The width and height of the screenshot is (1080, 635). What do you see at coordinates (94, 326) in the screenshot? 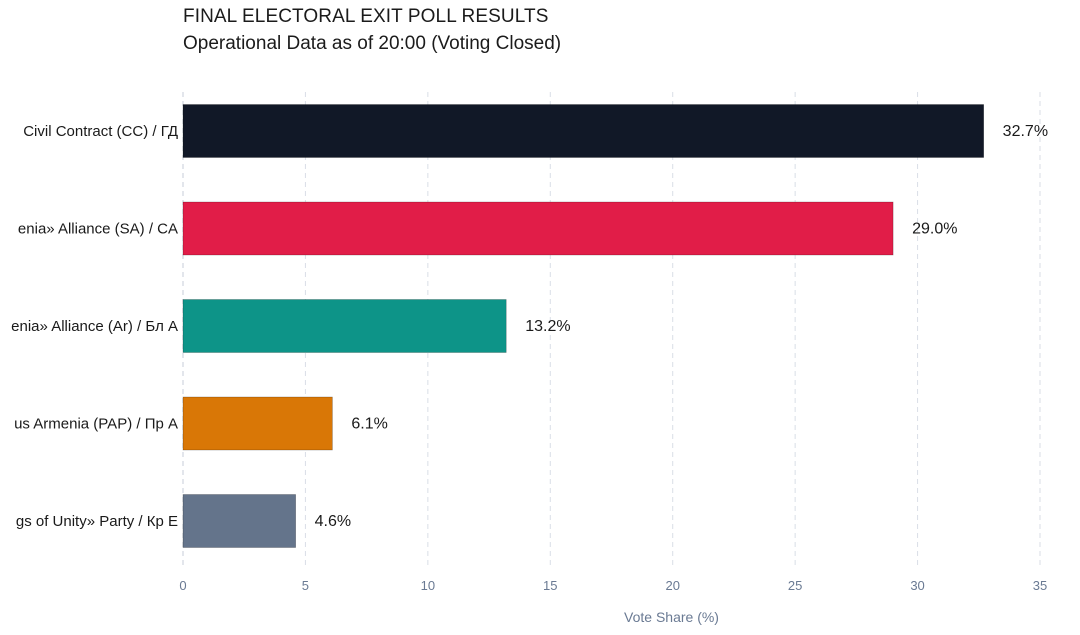
I see `category-label: enia» Alliance (Ar) / Бл A` at bounding box center [94, 326].